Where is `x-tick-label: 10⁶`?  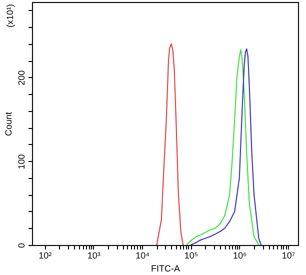 x-tick-label: 10⁶ is located at coordinates (240, 255).